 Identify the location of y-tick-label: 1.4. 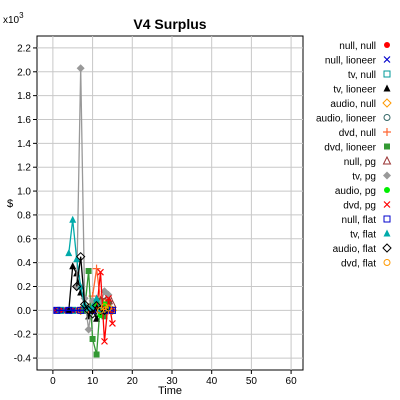
(24, 144).